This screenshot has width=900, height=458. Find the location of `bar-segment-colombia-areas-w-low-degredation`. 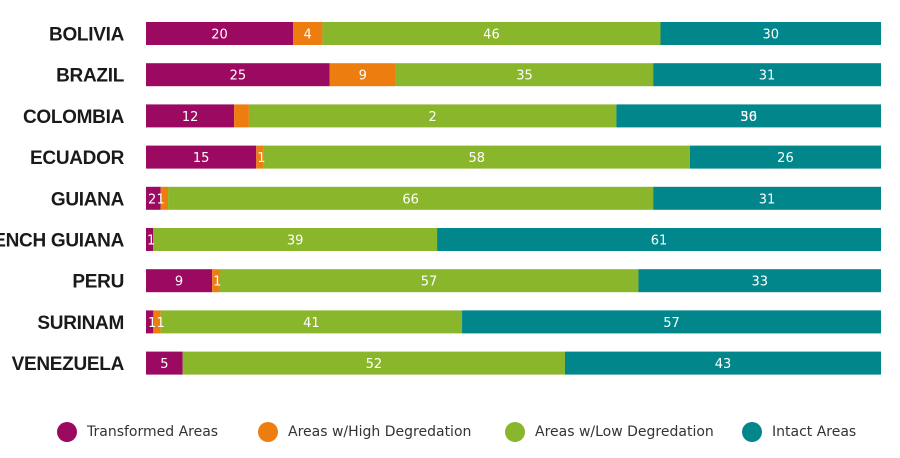

bar-segment-colombia-areas-w-low-degredation is located at coordinates (432, 116).